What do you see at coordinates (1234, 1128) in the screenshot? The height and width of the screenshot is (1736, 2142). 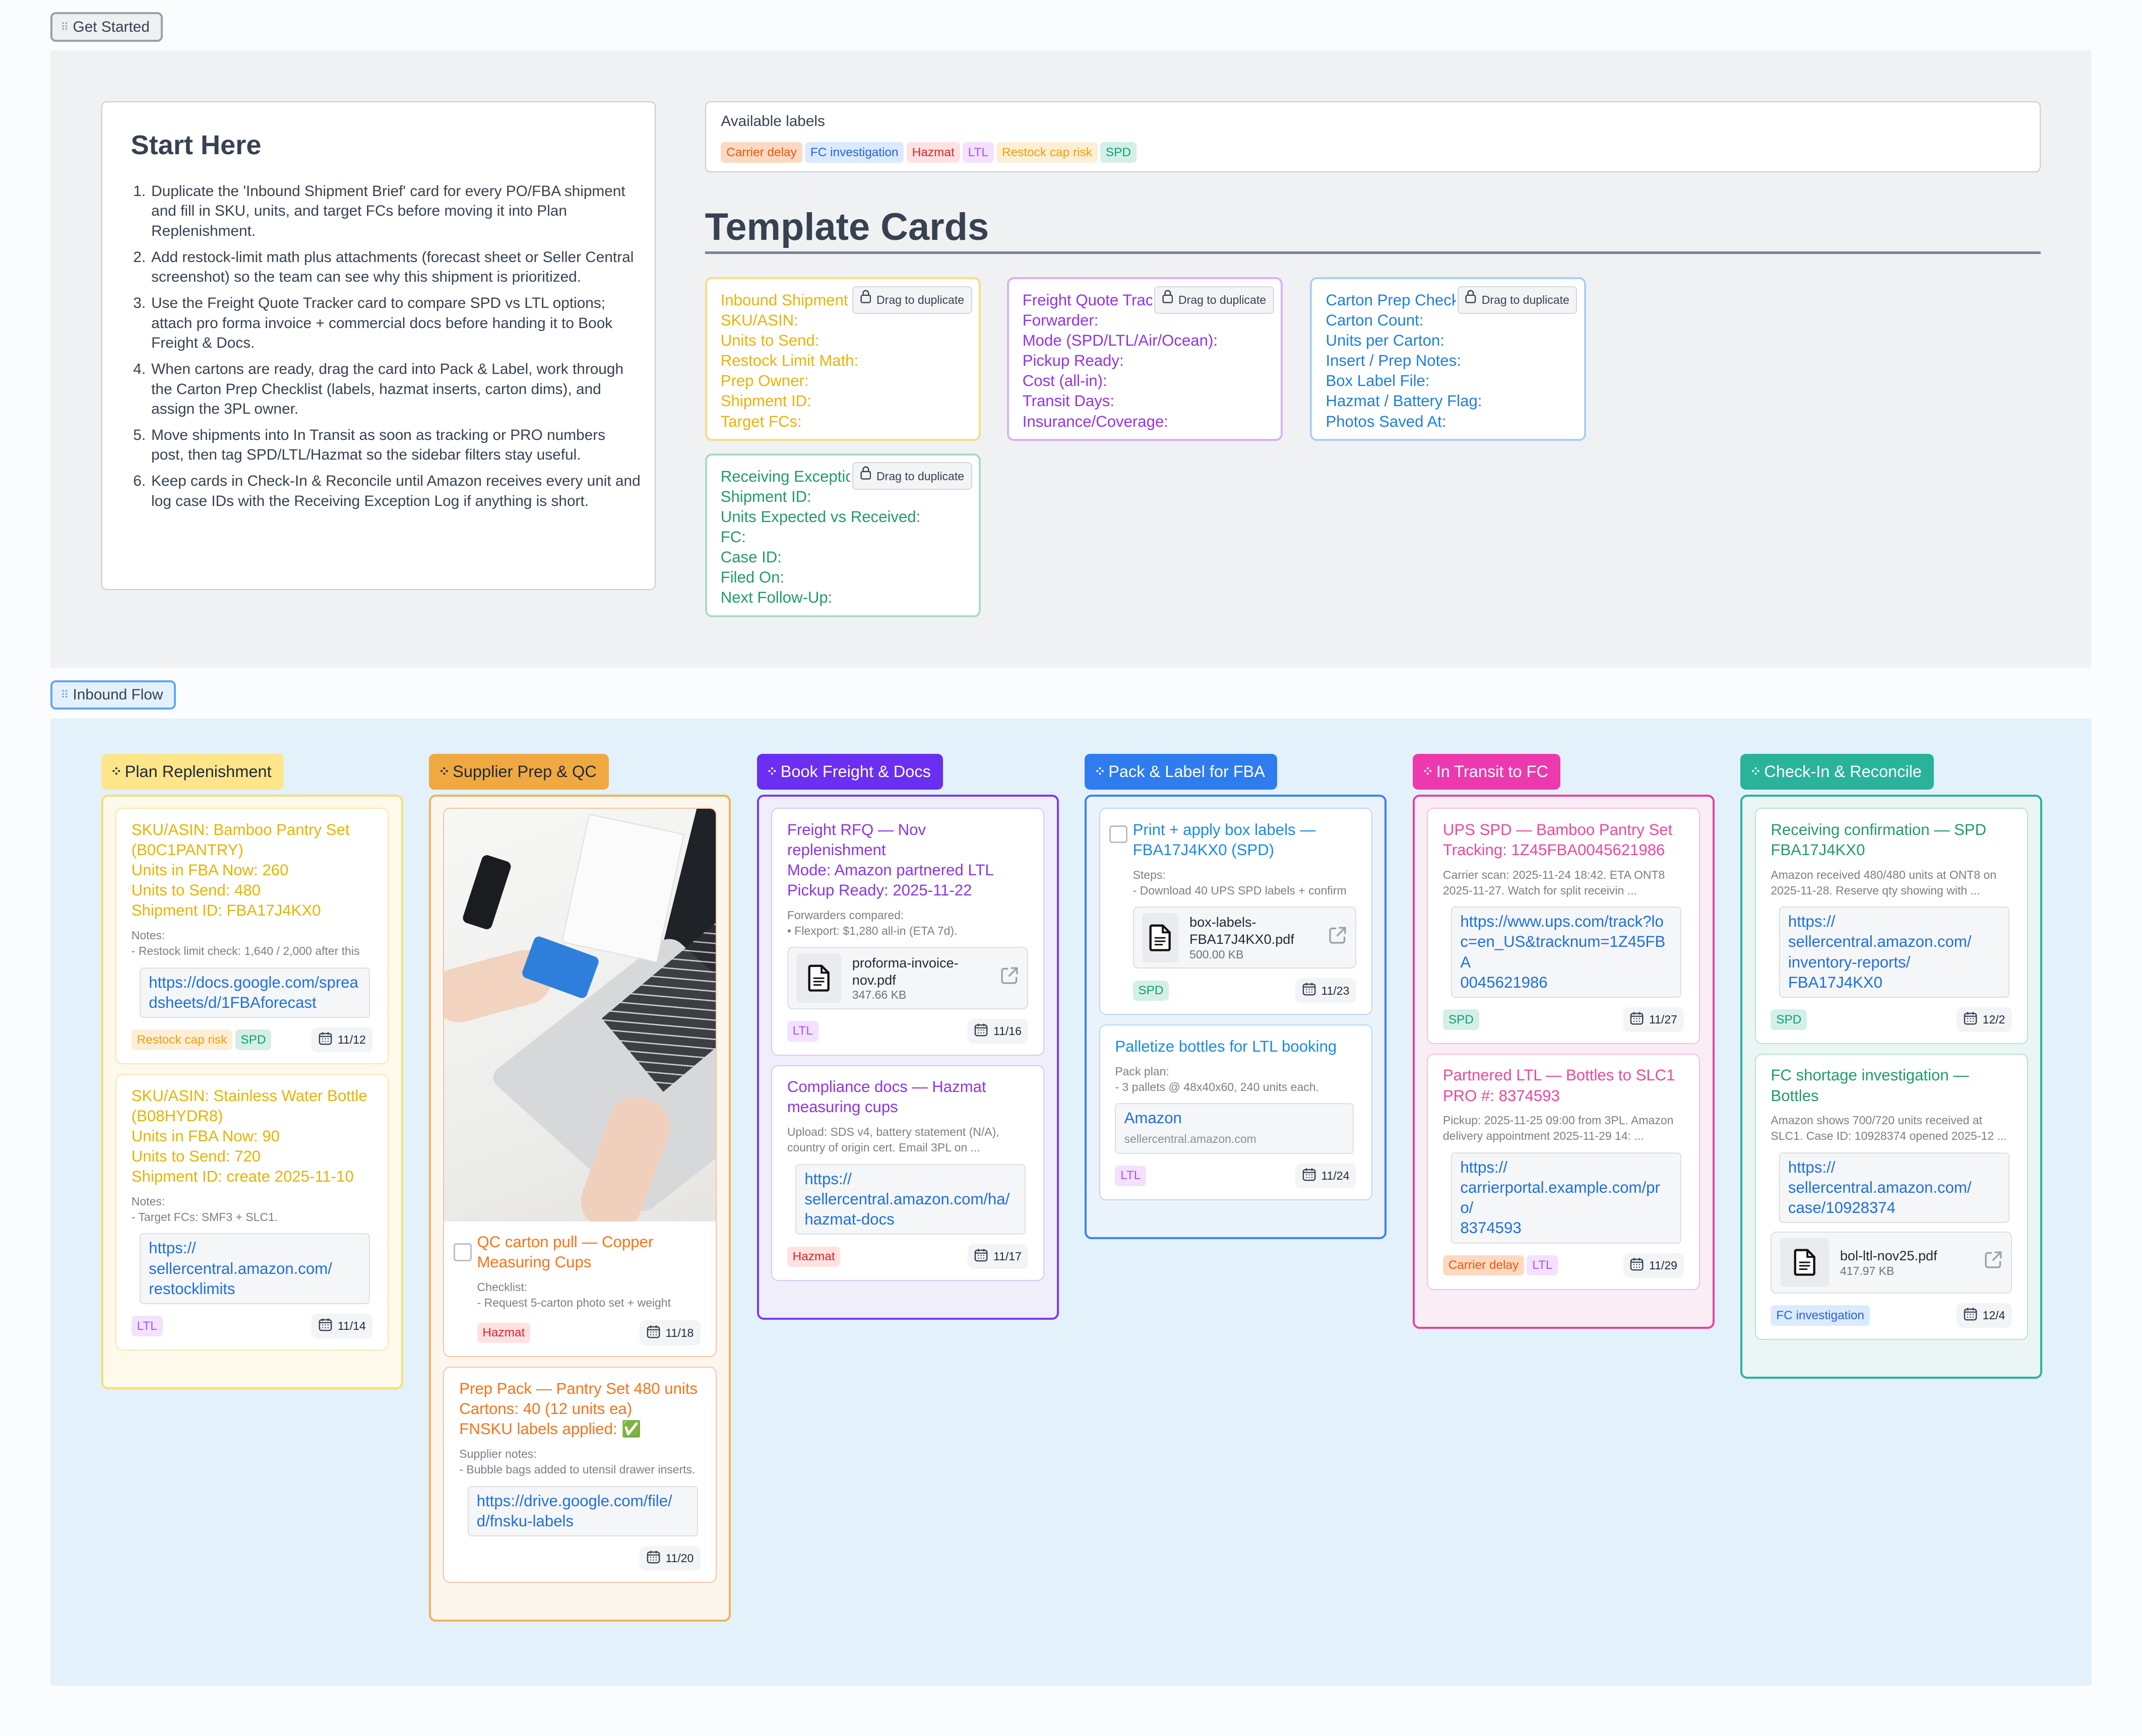 I see `link-preview: Amazon sellercentral.amazon.com` at bounding box center [1234, 1128].